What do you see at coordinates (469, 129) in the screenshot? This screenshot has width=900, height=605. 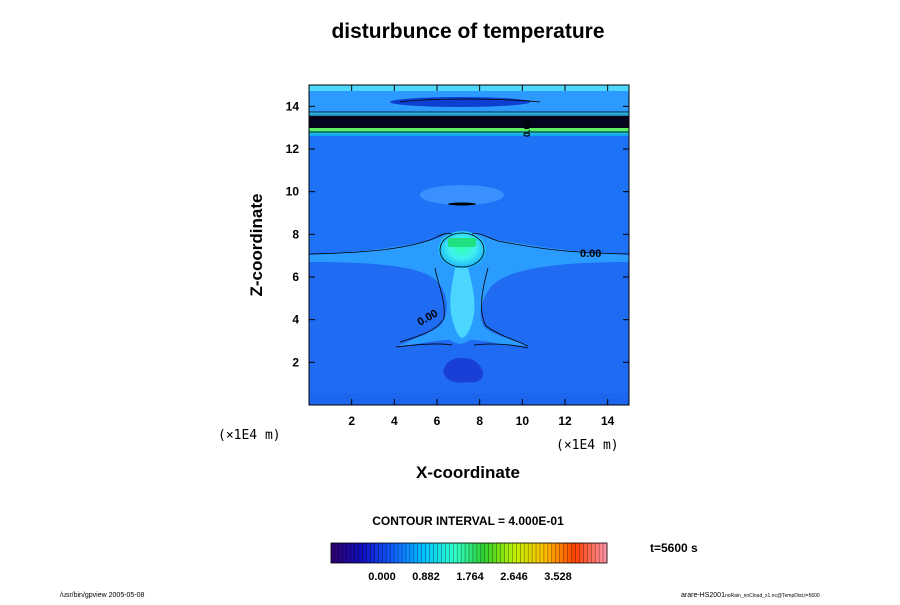 I see `field-tropopause-green` at bounding box center [469, 129].